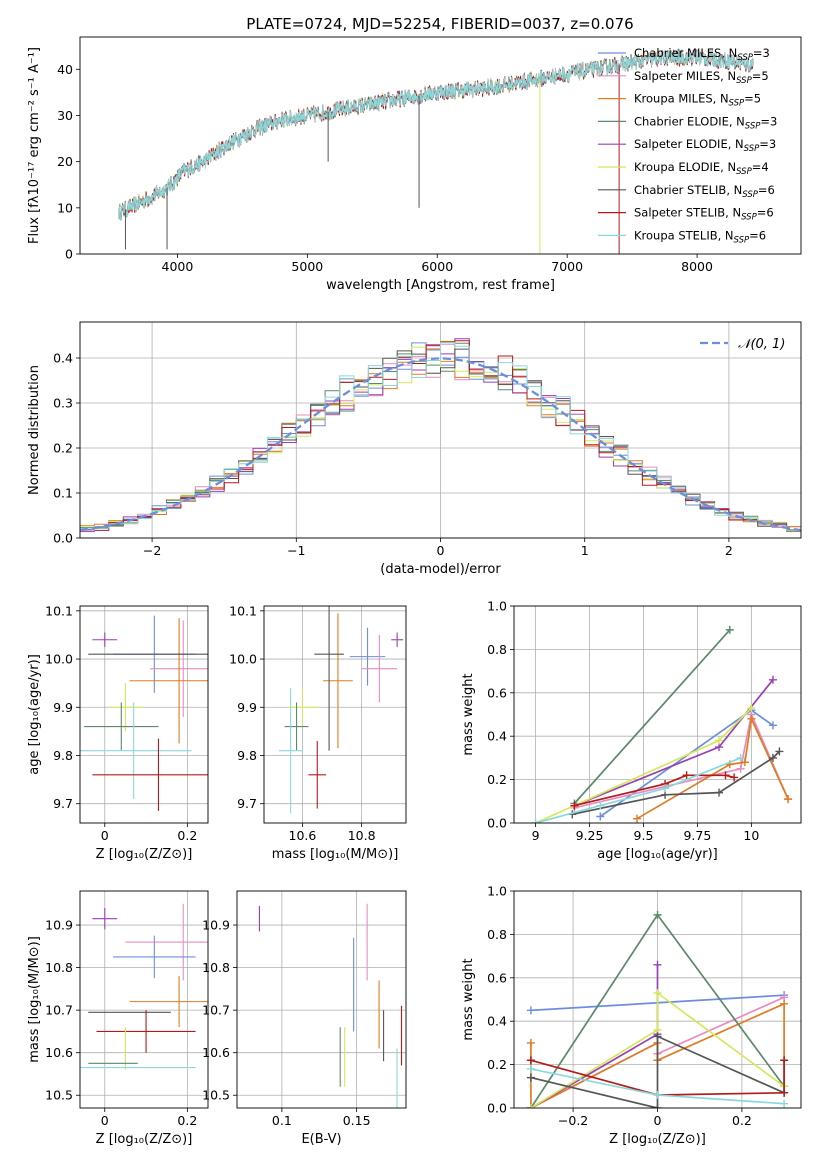 Image resolution: width=819 pixels, height=1170 pixels. Describe the element at coordinates (700, 236) in the screenshot. I see `legend-label: Kroupa STELIB, NSSP=6` at that location.